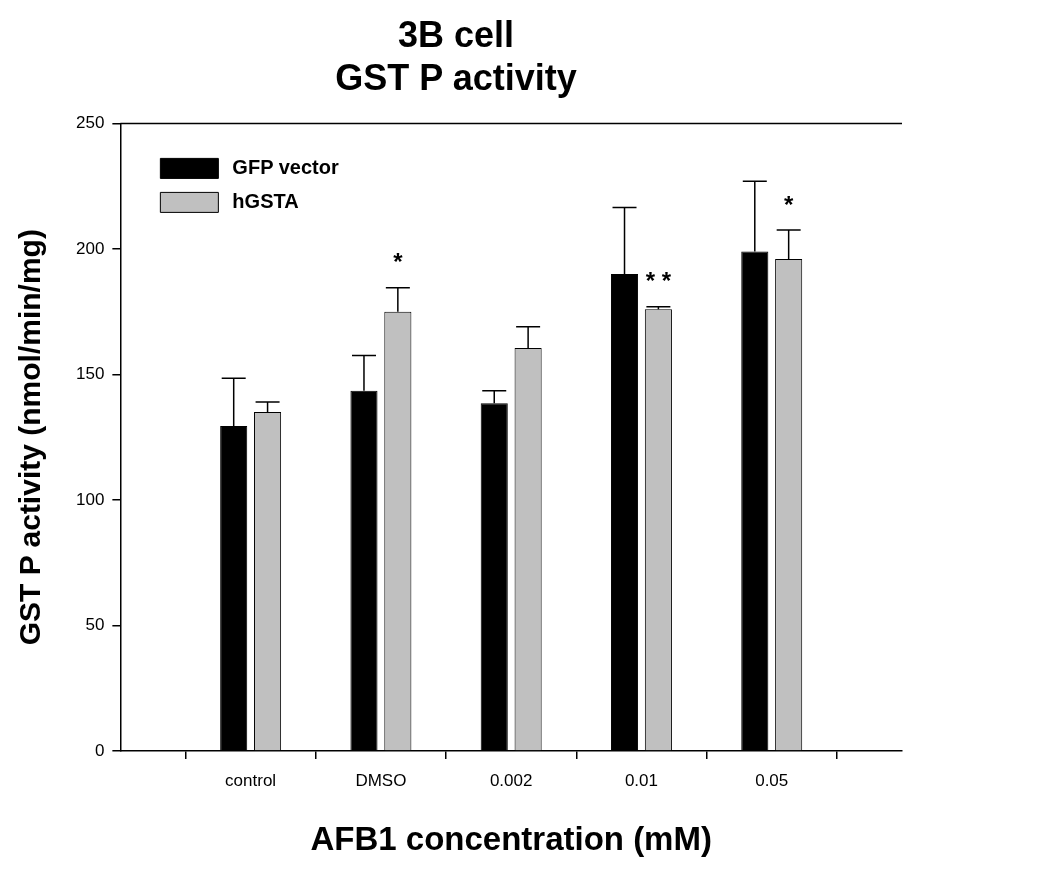 The image size is (1044, 875). What do you see at coordinates (381, 780) in the screenshot?
I see `x-tick-label: DMSO` at bounding box center [381, 780].